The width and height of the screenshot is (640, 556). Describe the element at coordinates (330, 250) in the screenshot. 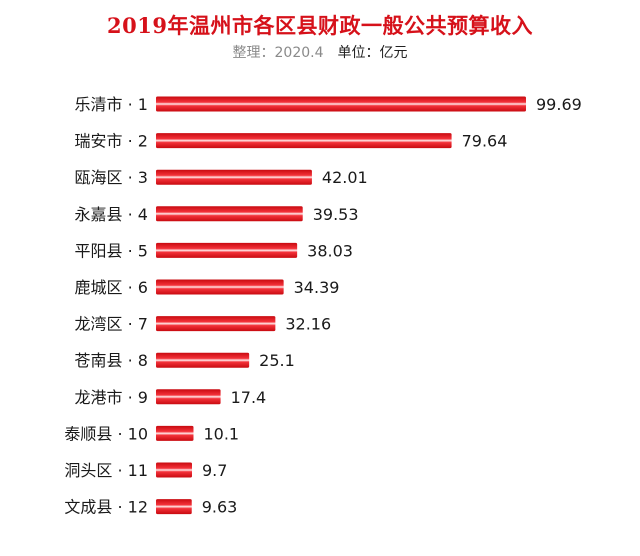

I see `value-label: 38.03` at that location.